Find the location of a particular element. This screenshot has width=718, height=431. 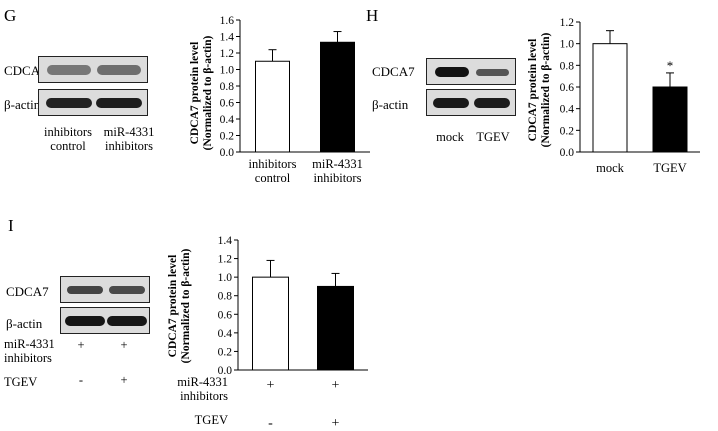

significance-marker: * is located at coordinates (670, 65).